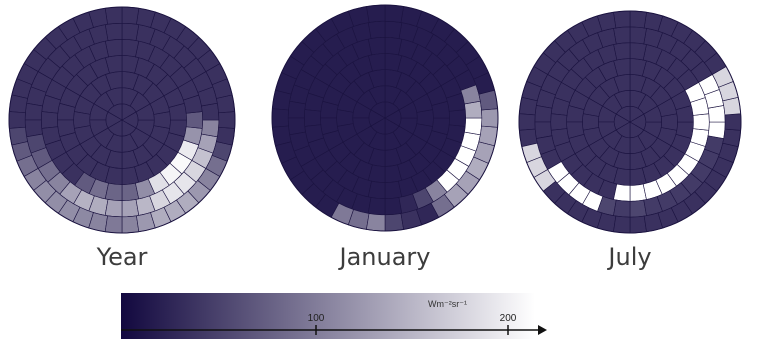 This screenshot has height=343, width=761. What do you see at coordinates (316, 318) in the screenshot?
I see `colorbar-tick-label-100: 100` at bounding box center [316, 318].